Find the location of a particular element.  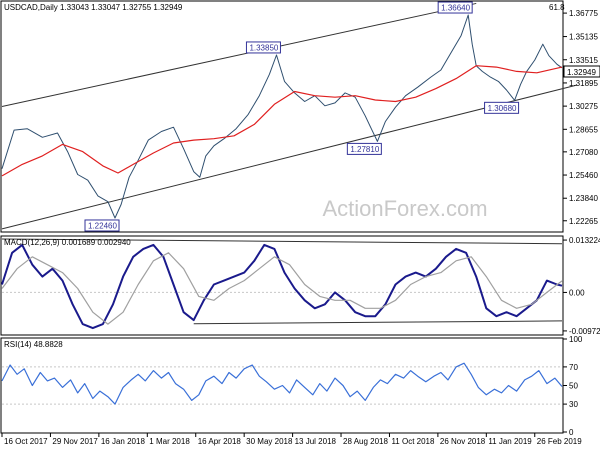

price-annotation: 1.33850 is located at coordinates (263, 47).